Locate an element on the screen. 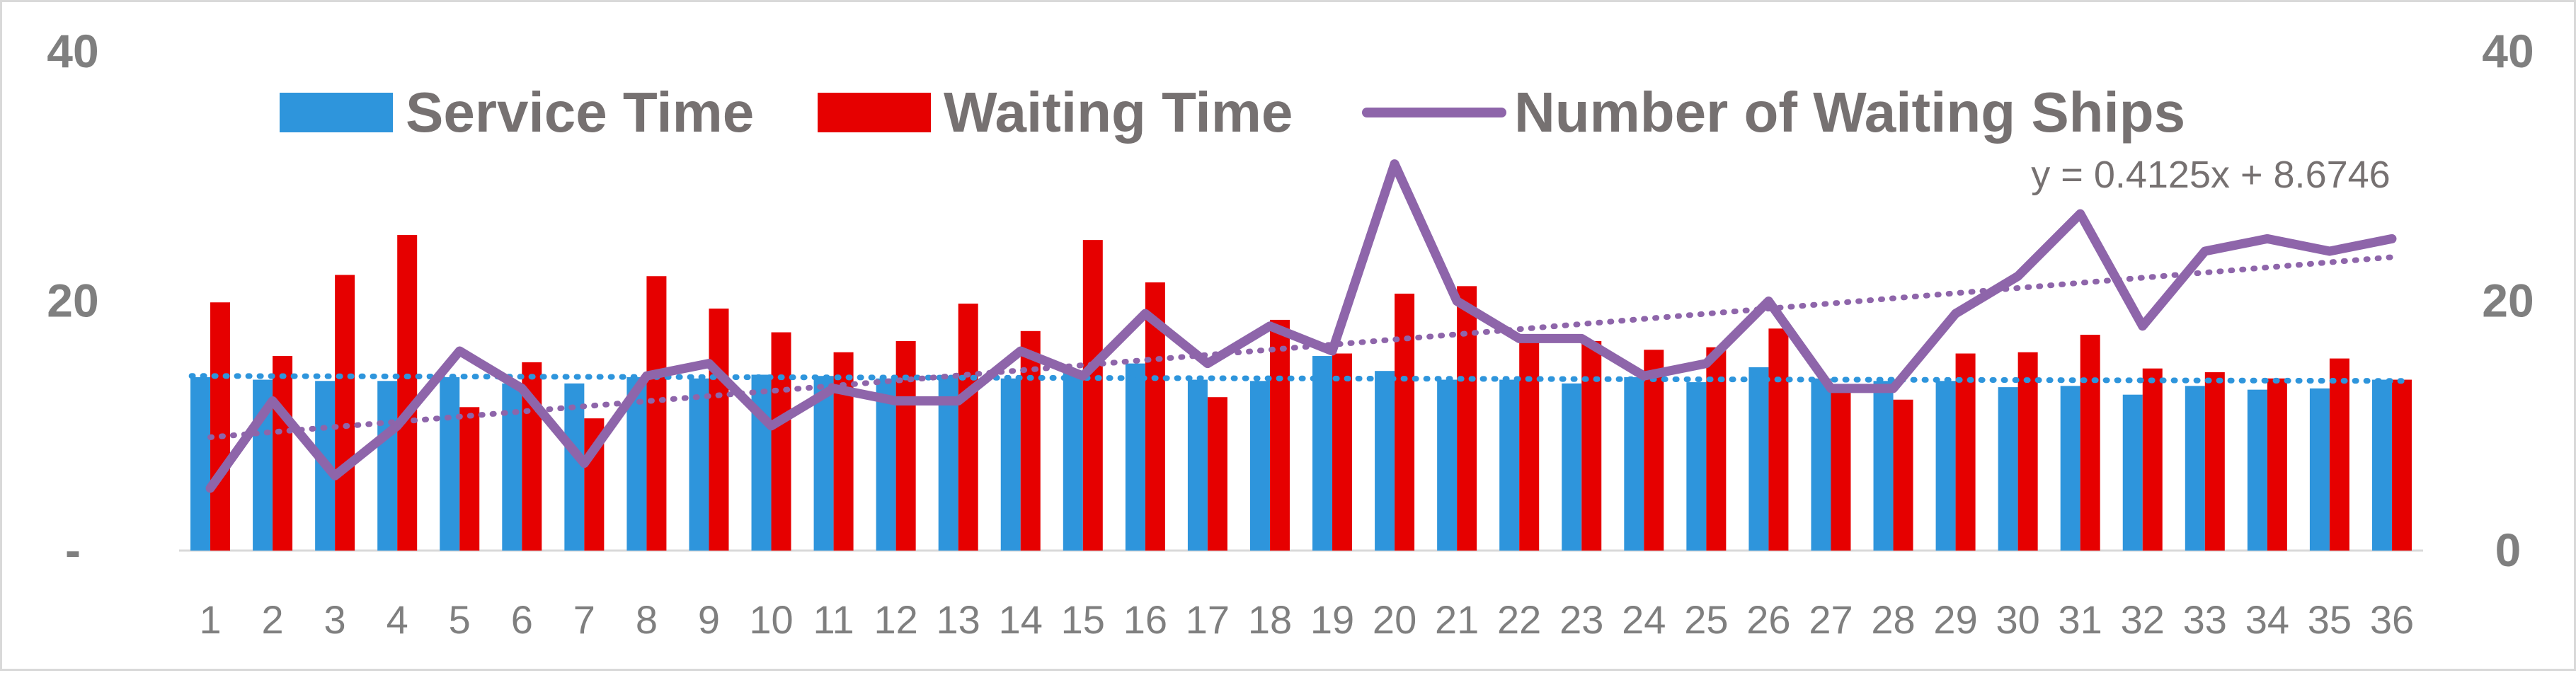 This screenshot has height=673, width=2576. x-tick-label: 10 is located at coordinates (771, 620).